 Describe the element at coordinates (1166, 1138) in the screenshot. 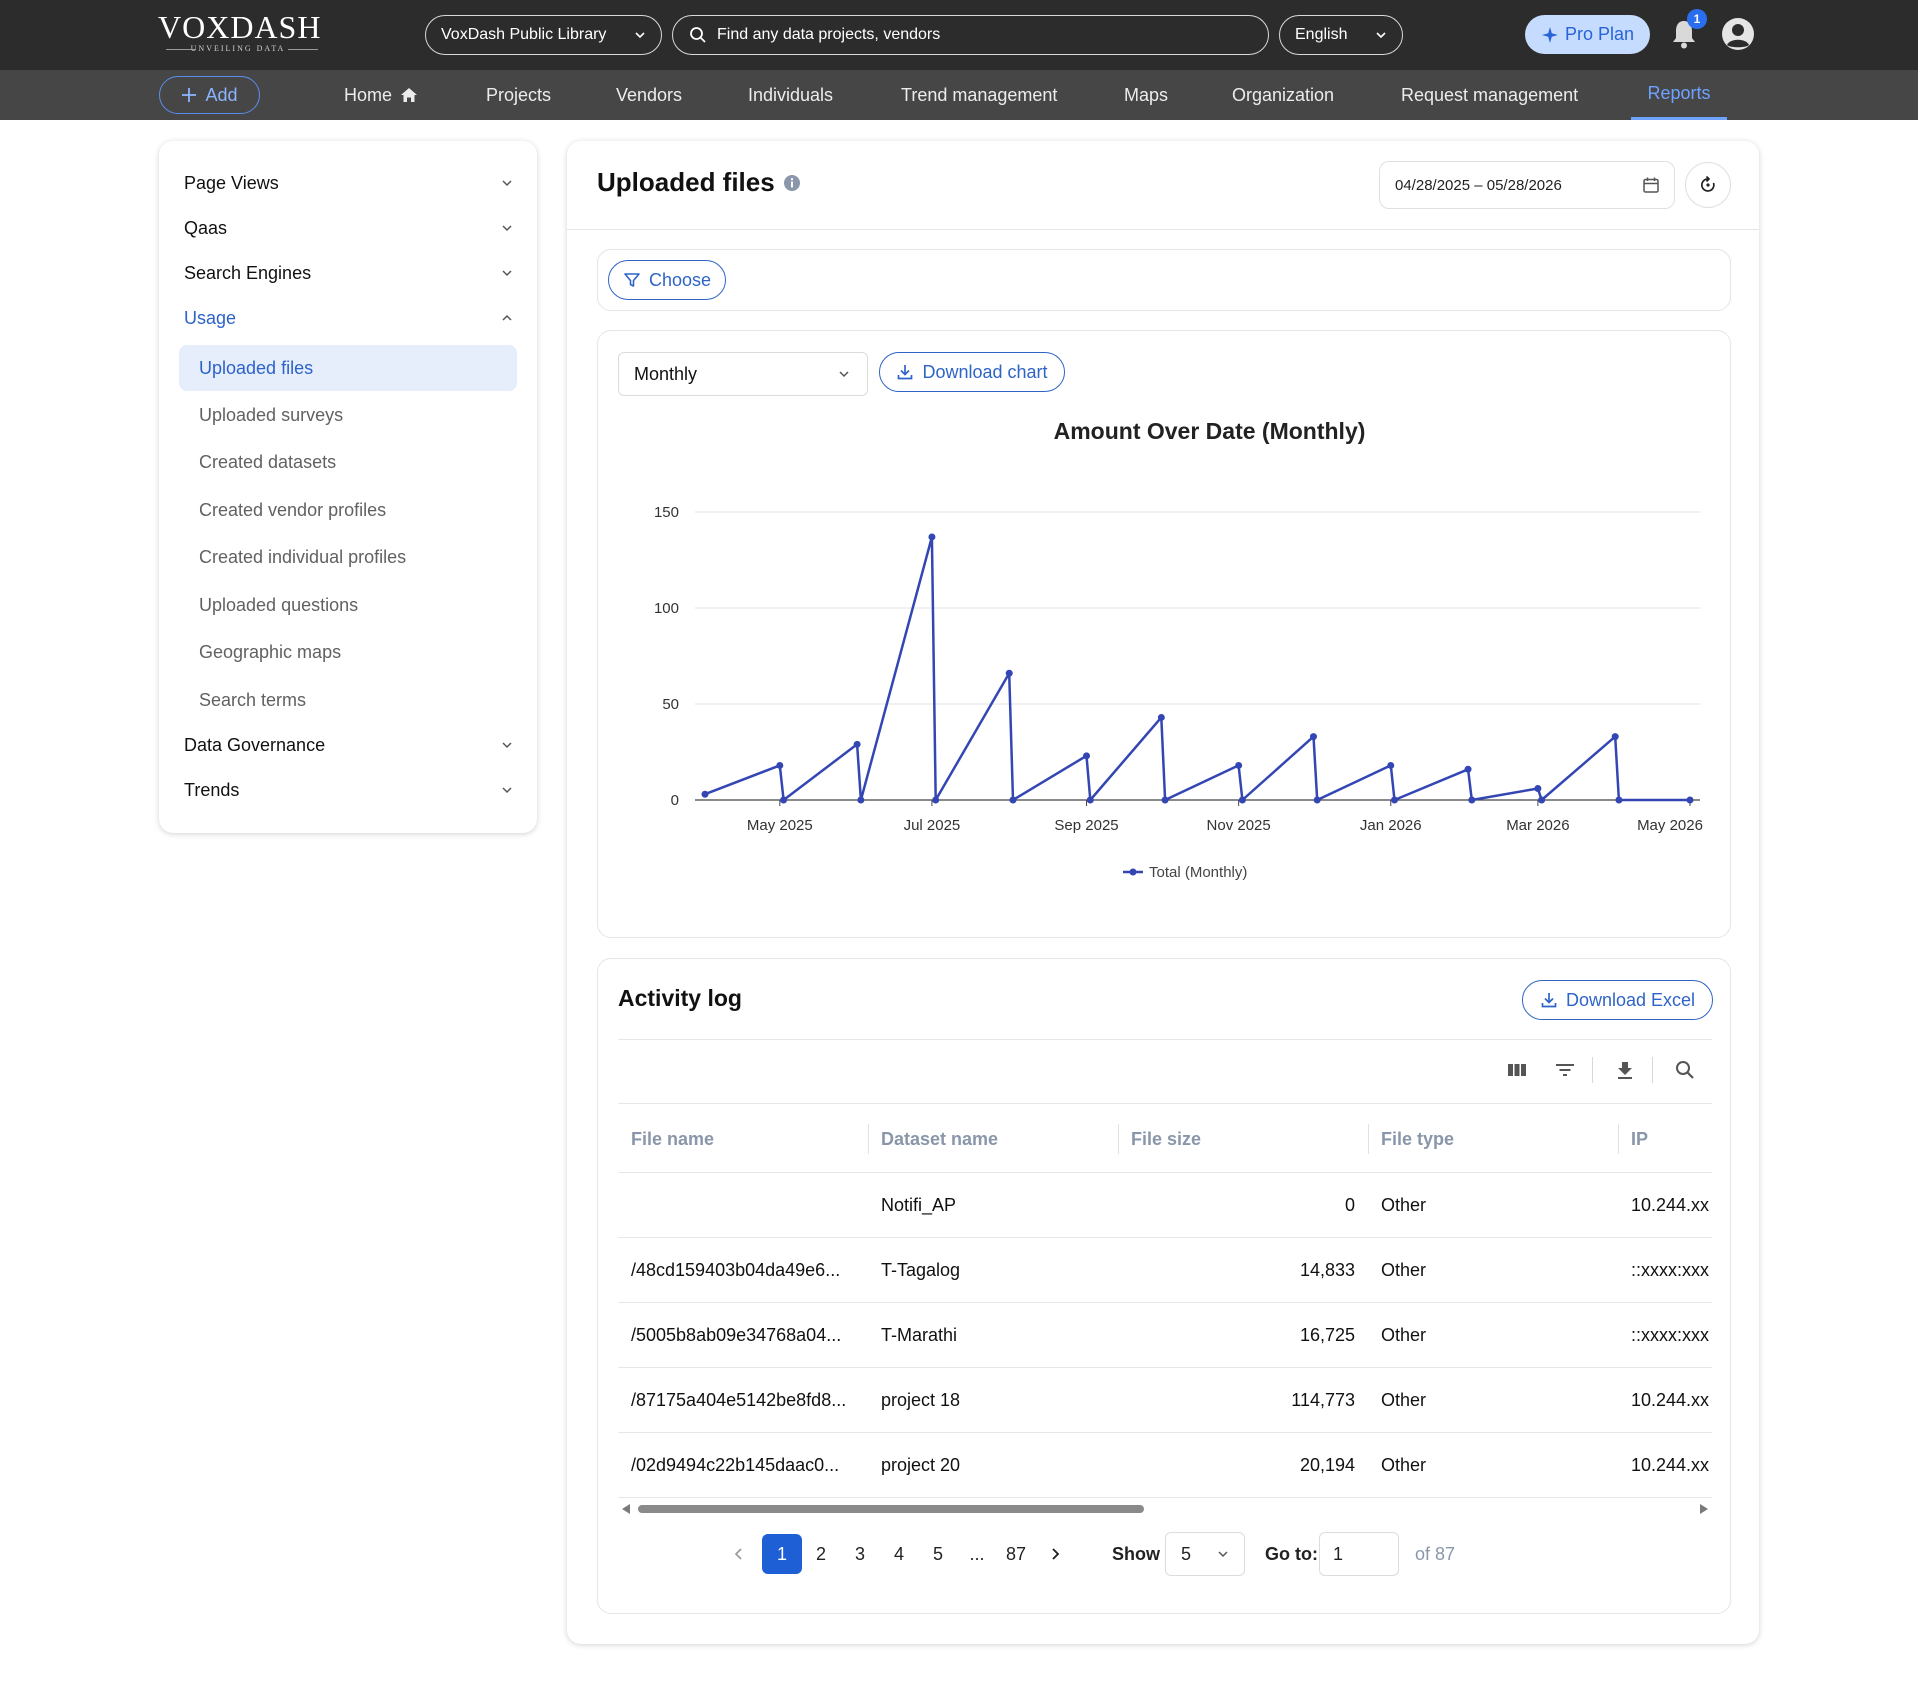

I see `column-header-file-size: File size` at that location.